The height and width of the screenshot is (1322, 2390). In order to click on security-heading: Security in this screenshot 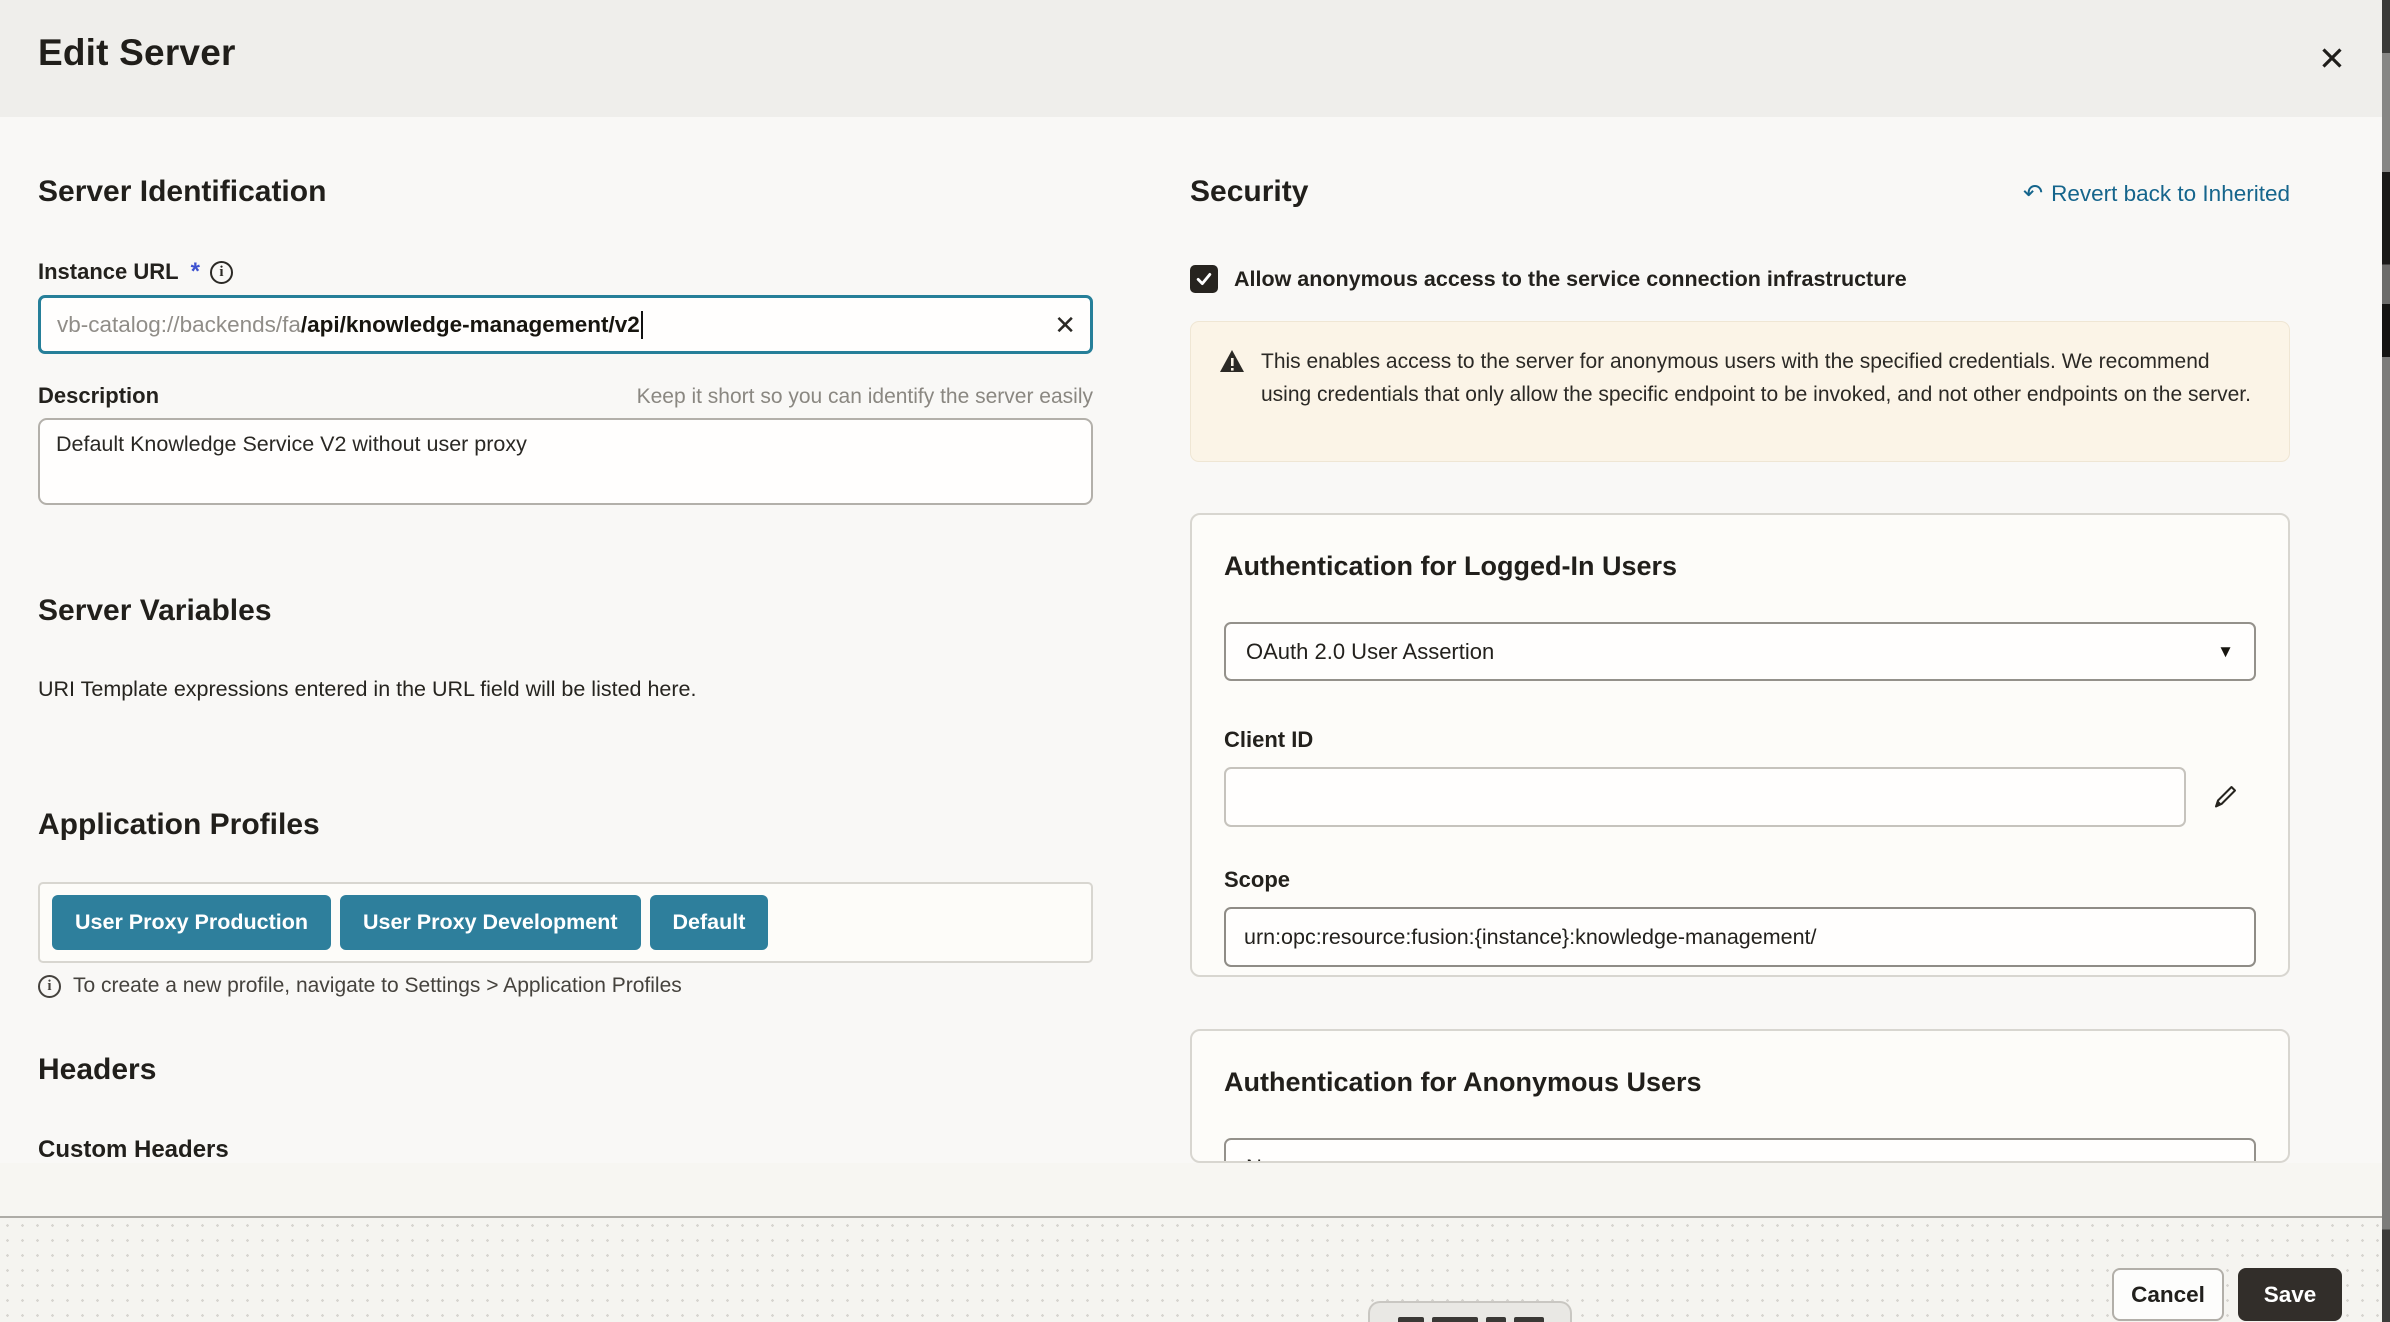, I will do `click(1249, 191)`.